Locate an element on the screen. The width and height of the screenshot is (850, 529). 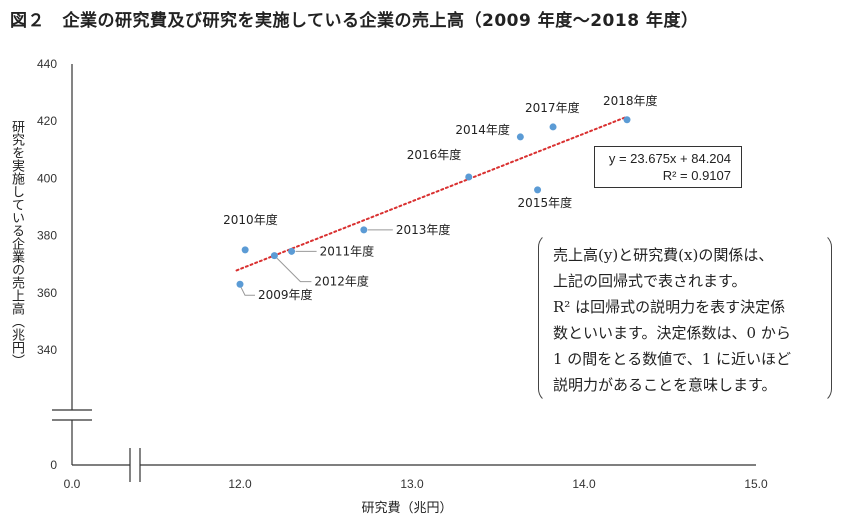
y-tick-label: 0 is located at coordinates (53, 465).